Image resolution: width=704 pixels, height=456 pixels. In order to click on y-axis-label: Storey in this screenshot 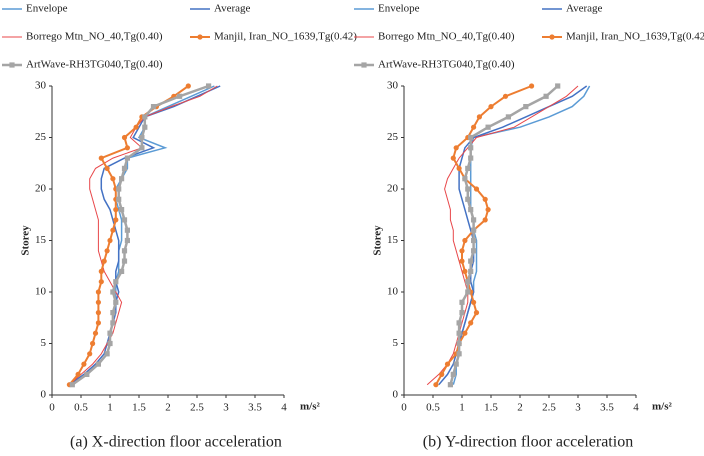, I will do `click(26, 240)`.